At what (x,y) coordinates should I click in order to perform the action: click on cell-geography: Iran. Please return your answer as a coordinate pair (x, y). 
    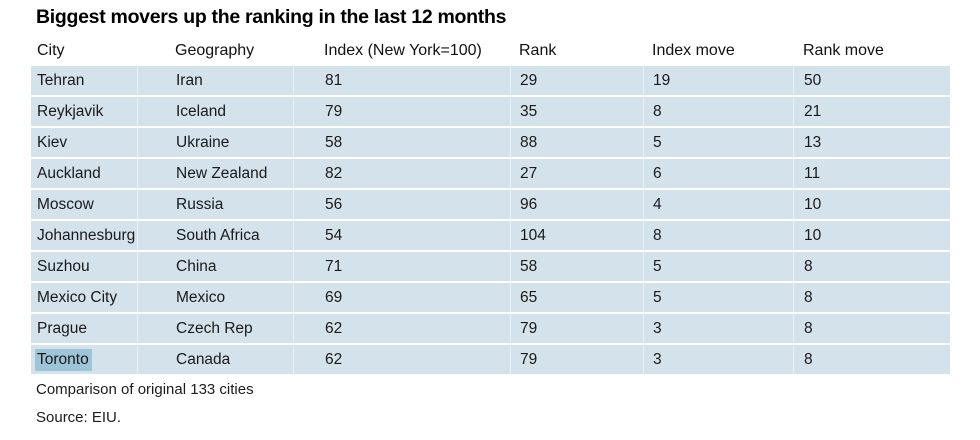
    Looking at the image, I should click on (215, 80).